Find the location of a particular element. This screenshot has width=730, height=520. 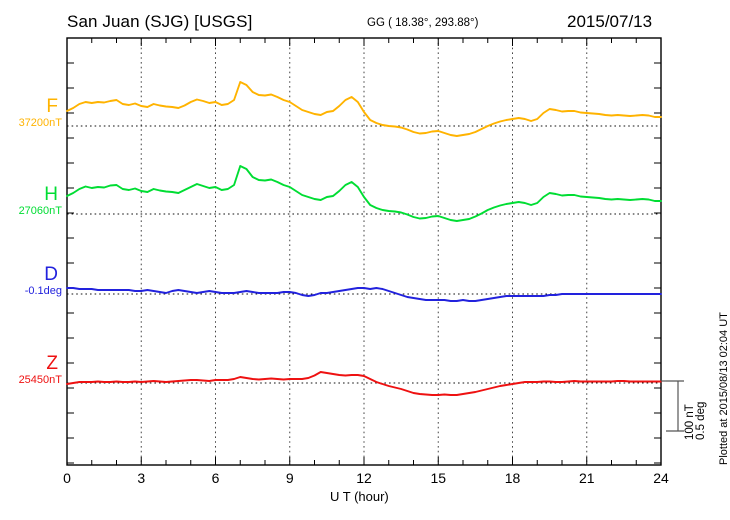

page-title: San Juan (SJG) [USGS] is located at coordinates (160, 21).